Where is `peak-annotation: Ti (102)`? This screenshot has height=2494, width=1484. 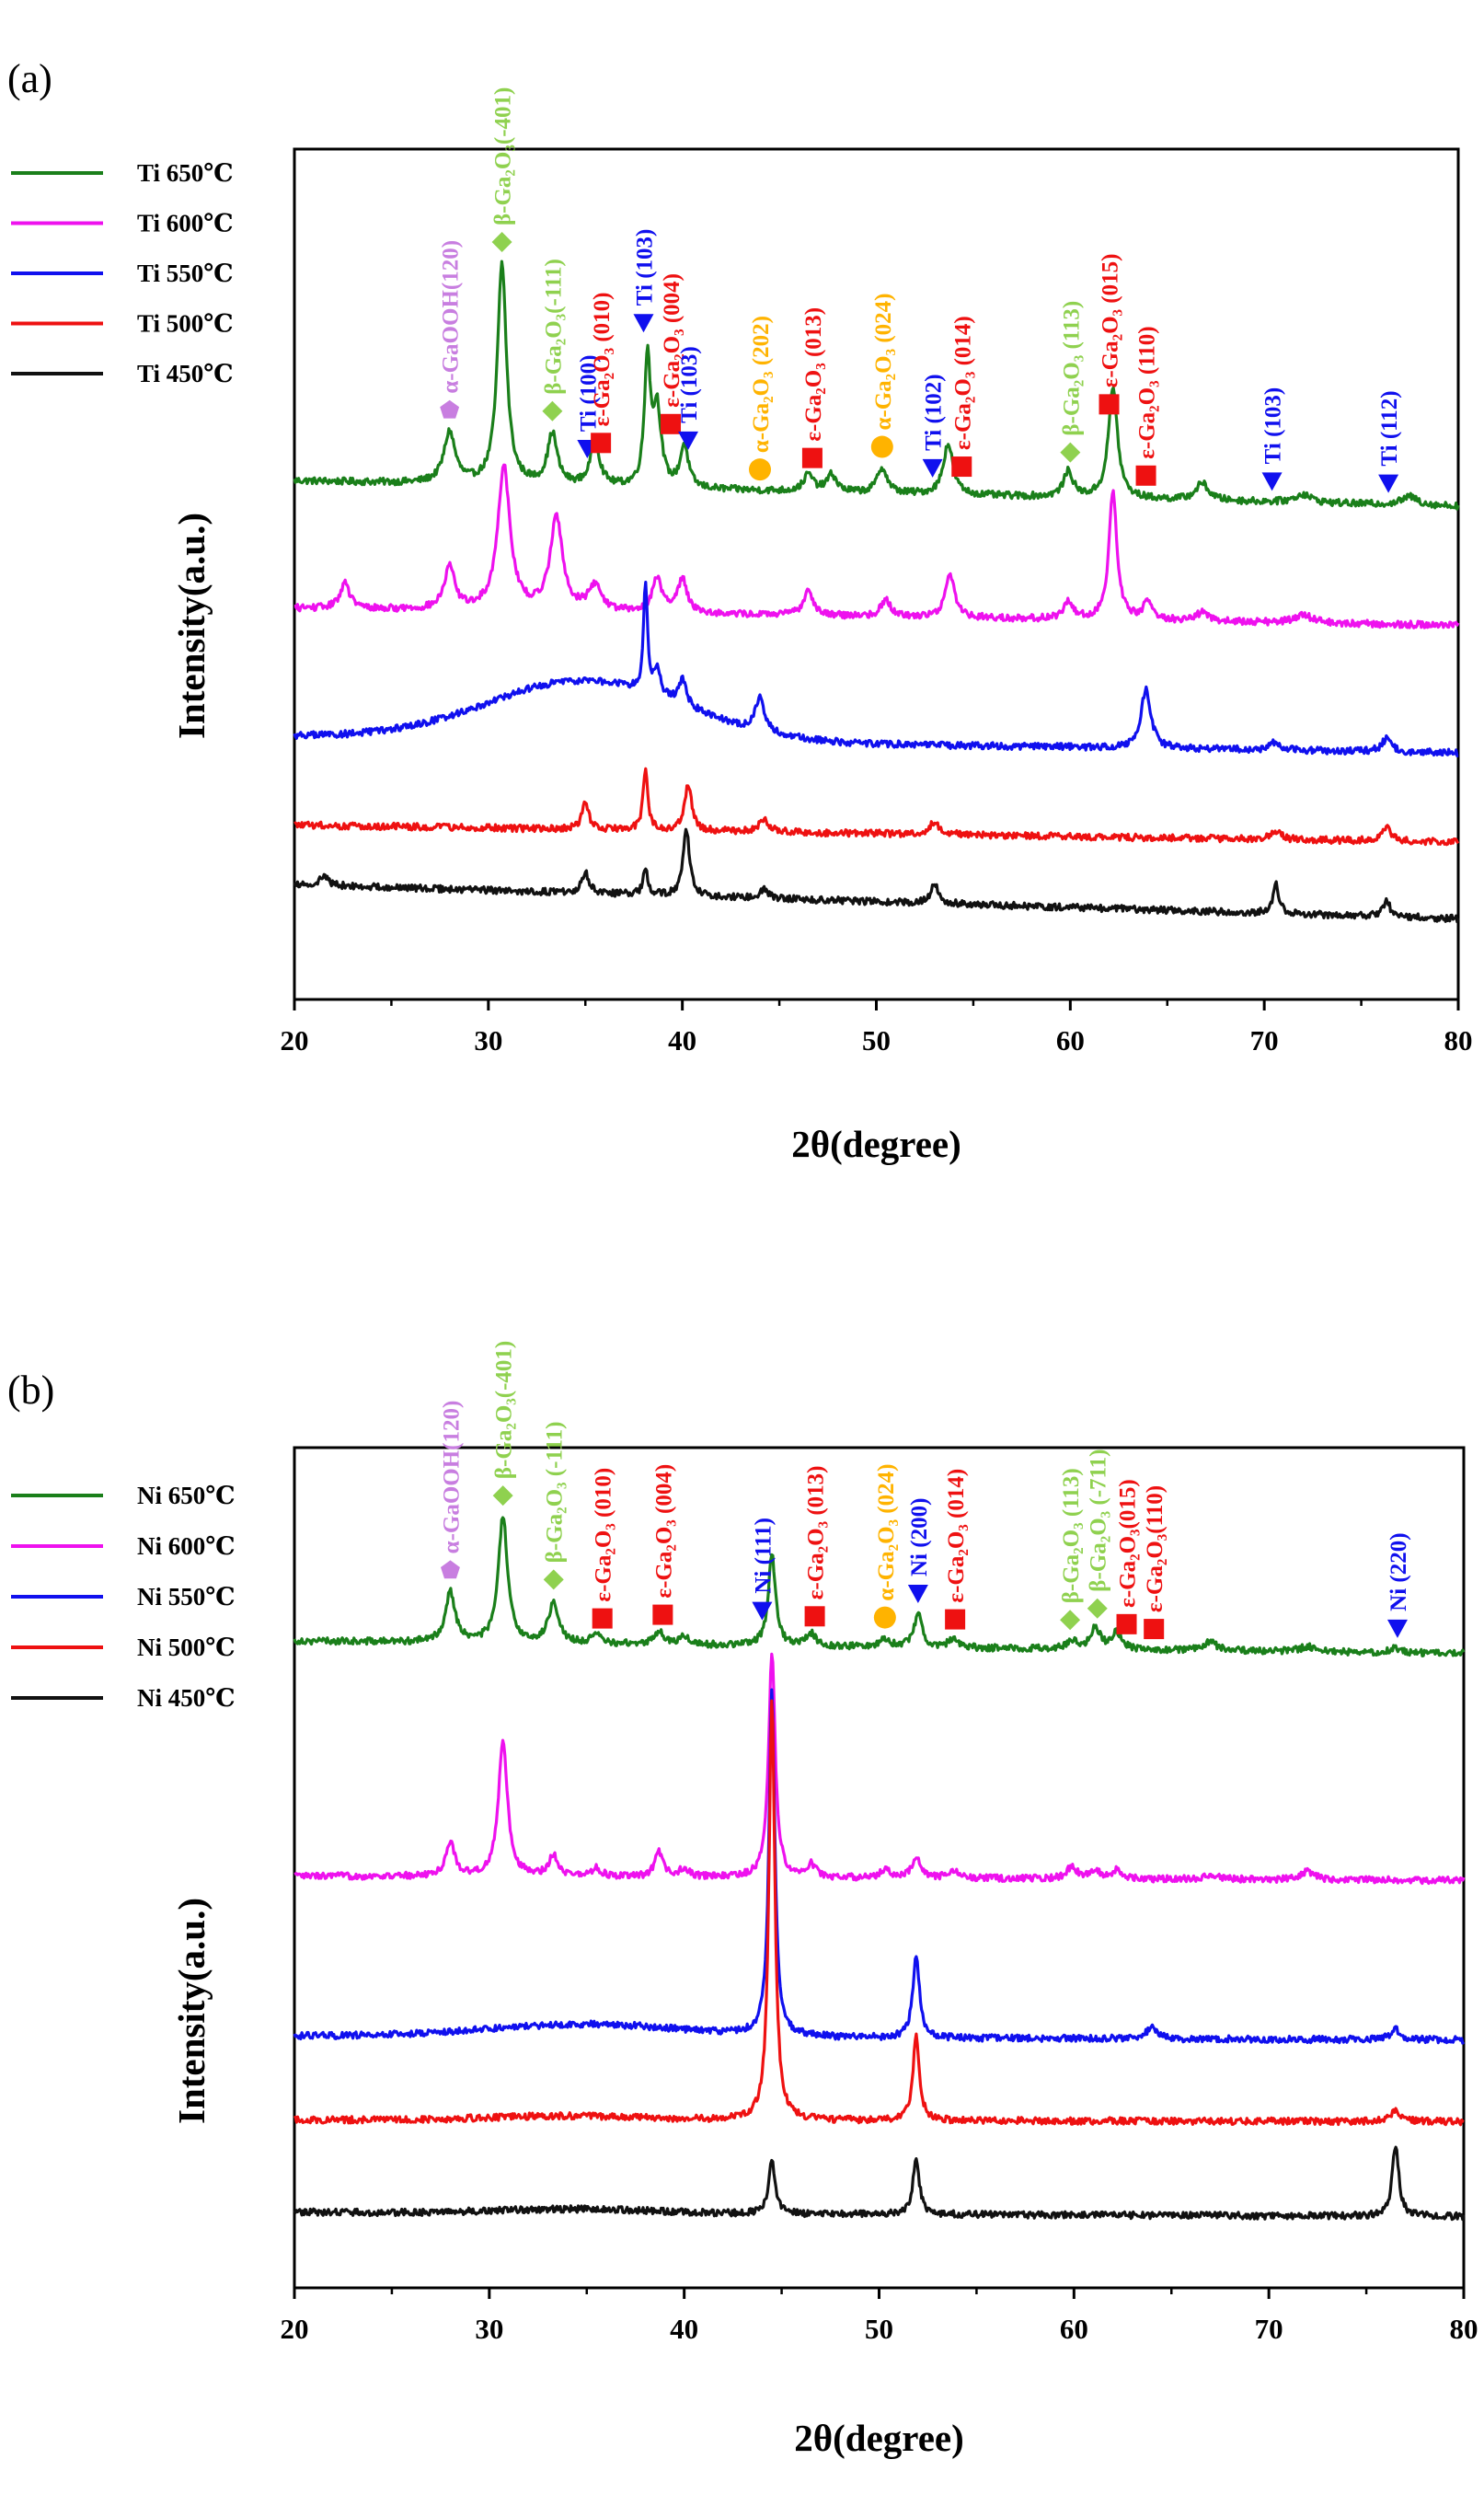
peak-annotation: Ti (102) is located at coordinates (934, 412).